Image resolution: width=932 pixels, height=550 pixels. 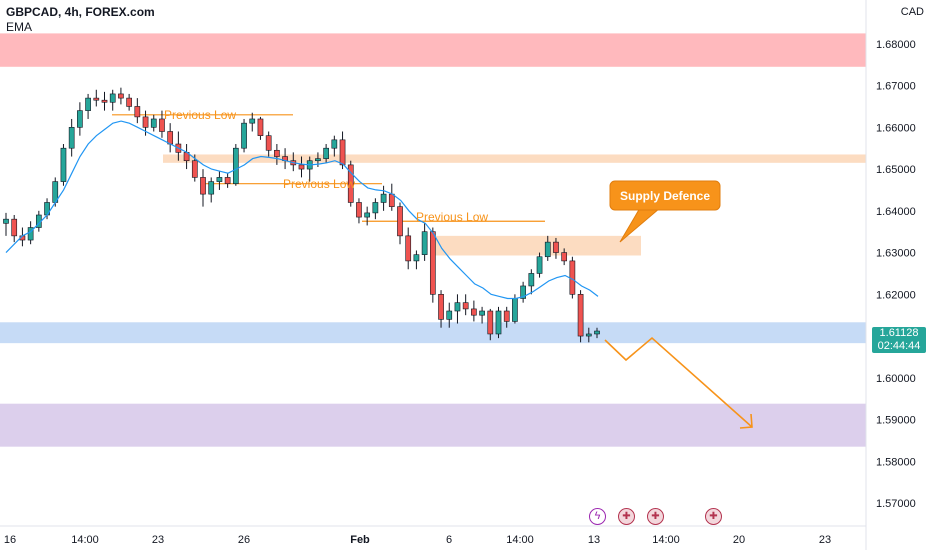 What do you see at coordinates (912, 12) in the screenshot?
I see `currency-label: CAD` at bounding box center [912, 12].